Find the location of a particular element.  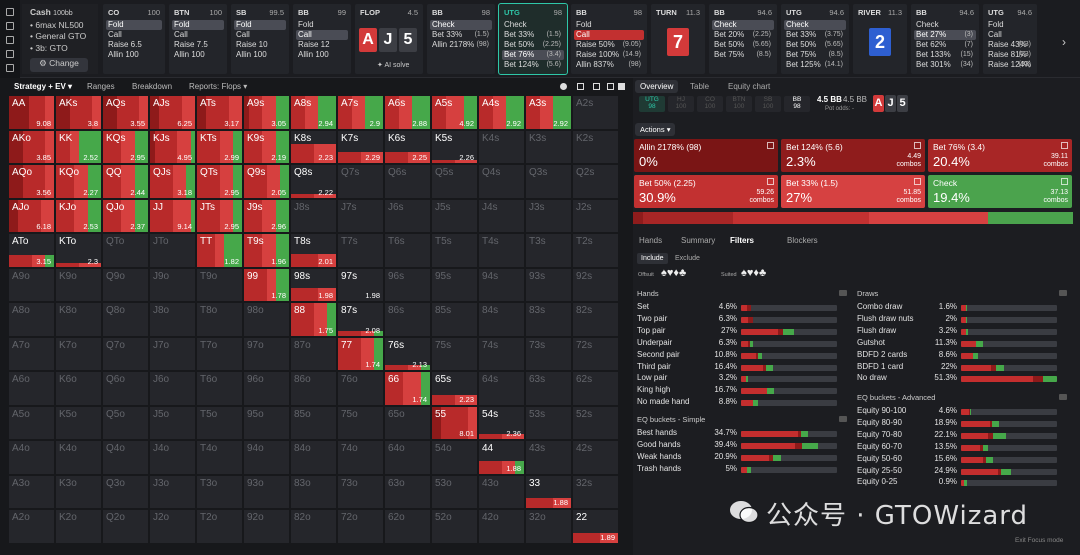

hand-cell-93s: 93s is located at coordinates (548, 284).